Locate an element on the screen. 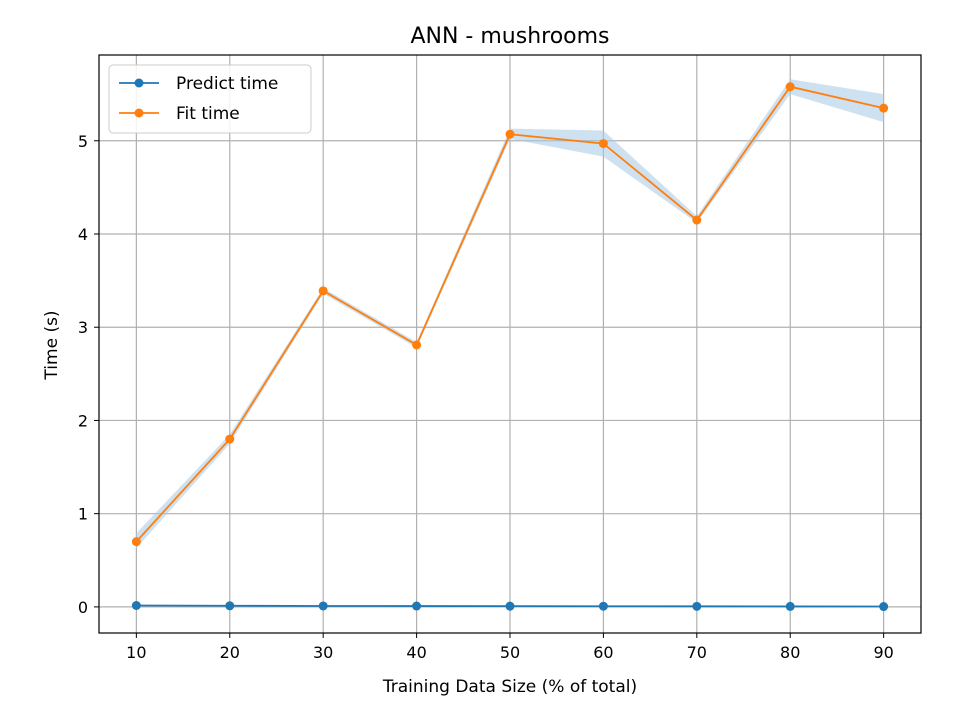 Image resolution: width=960 pixels, height=720 pixels. legend-marker-predict-time is located at coordinates (139, 83).